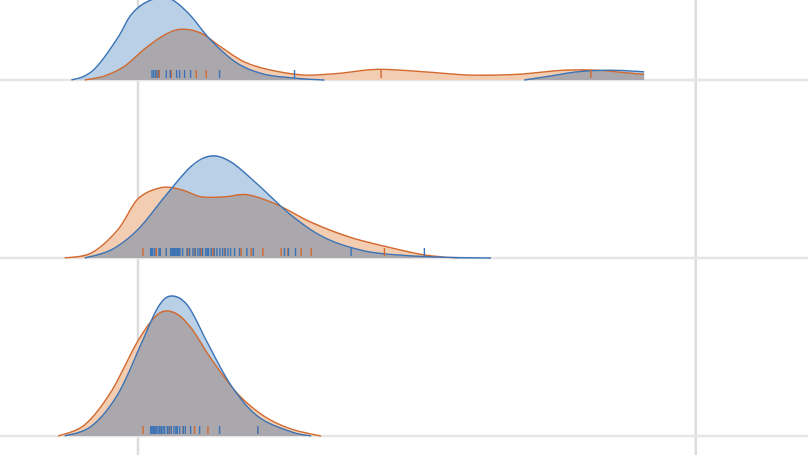 This screenshot has width=808, height=455. Describe the element at coordinates (261, 222) in the screenshot. I see `panel-2-series-b-line` at that location.